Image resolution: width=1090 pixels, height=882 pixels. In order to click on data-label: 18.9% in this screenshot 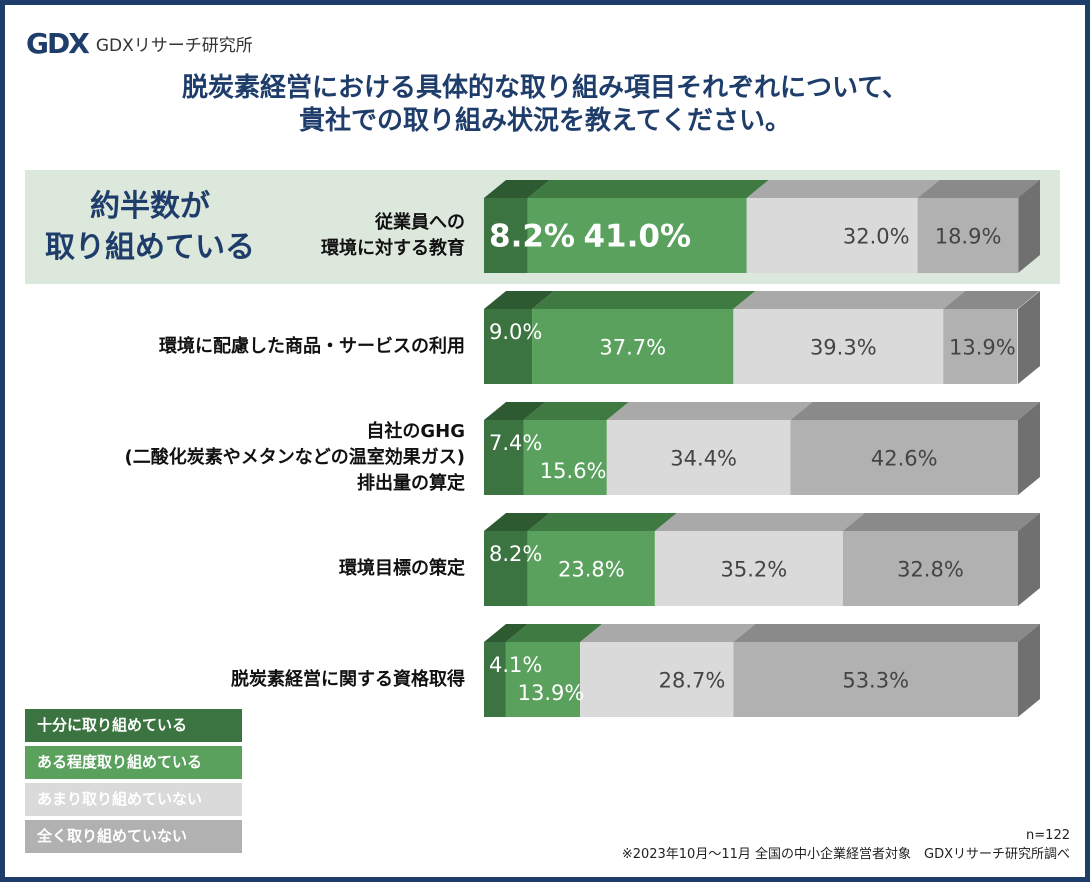, I will do `click(968, 237)`.